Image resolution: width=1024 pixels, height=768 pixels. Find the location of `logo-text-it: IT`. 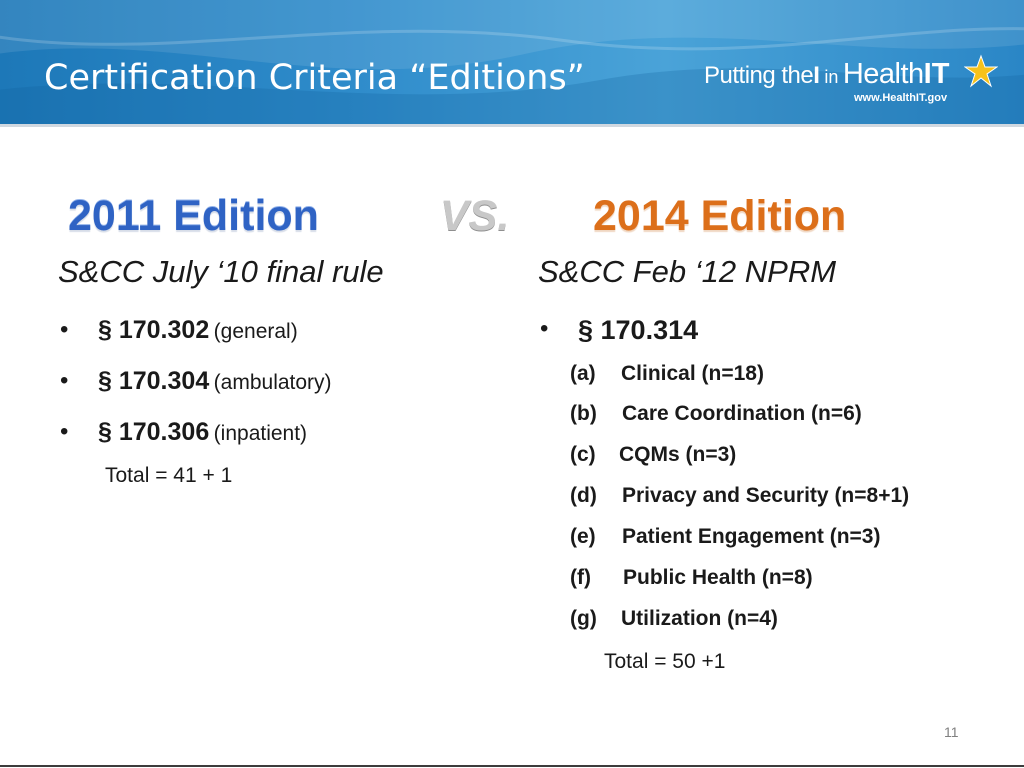

logo-text-it: IT is located at coordinates (936, 74).